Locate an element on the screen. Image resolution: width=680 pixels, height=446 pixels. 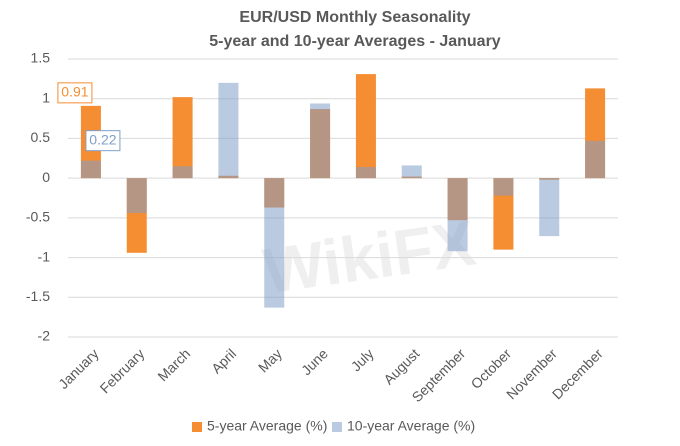
chart-subtitle: 5-year and 10-year Averages - January is located at coordinates (355, 41).